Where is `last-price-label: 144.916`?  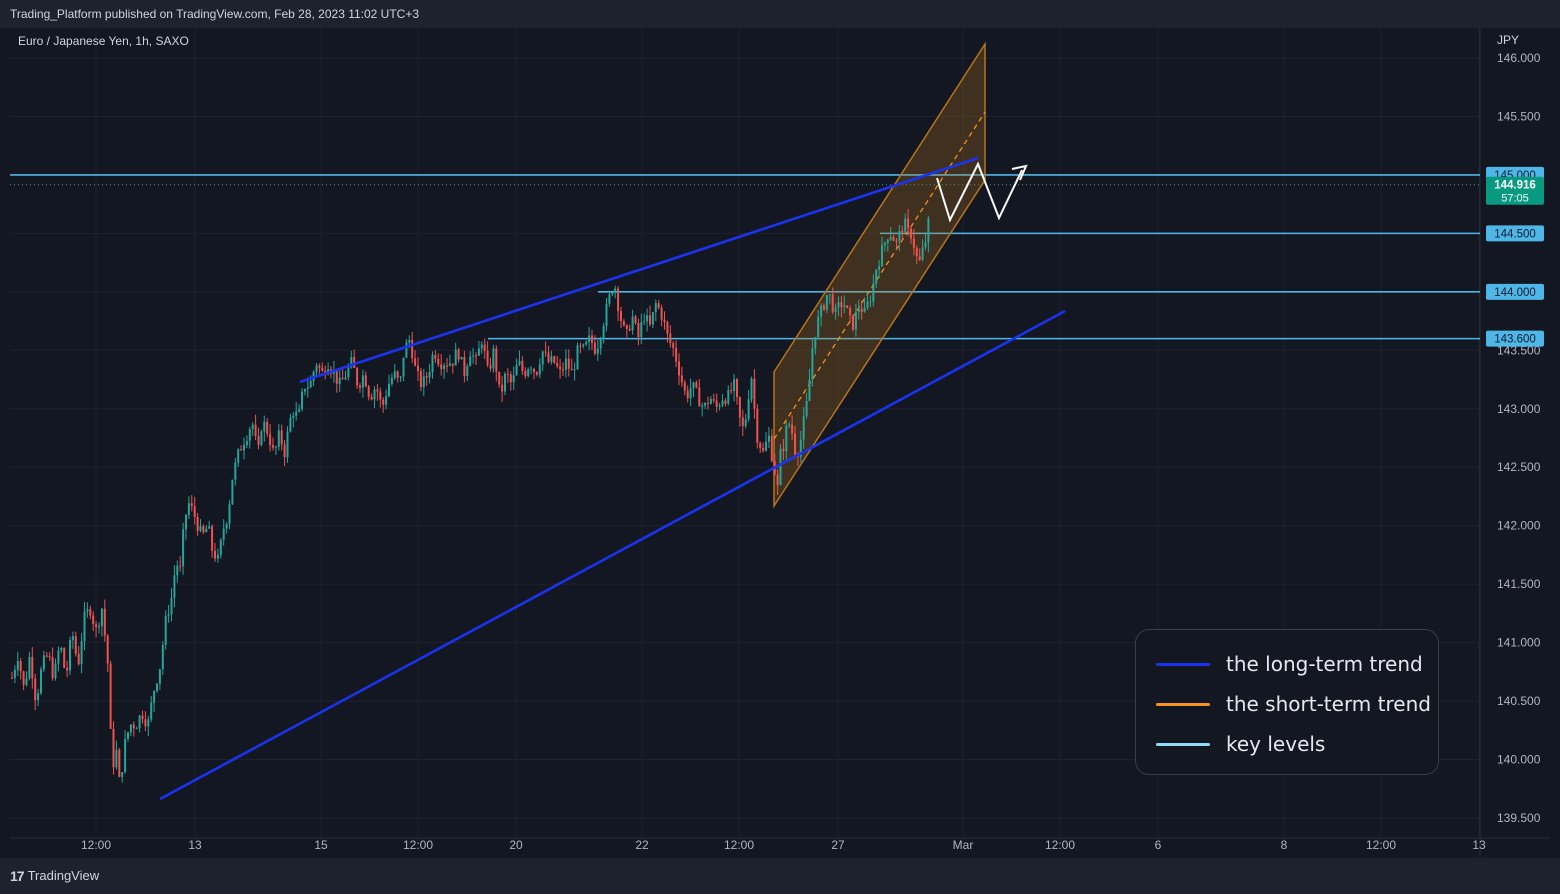
last-price-label: 144.916 is located at coordinates (1515, 186).